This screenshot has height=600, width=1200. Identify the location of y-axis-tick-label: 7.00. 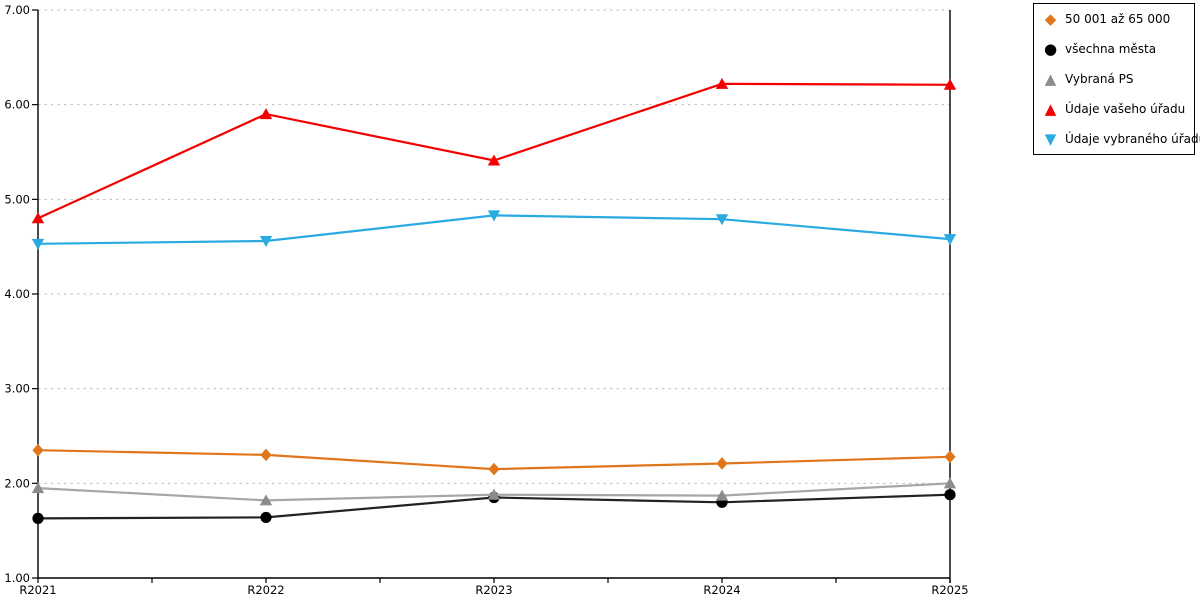
(17, 10).